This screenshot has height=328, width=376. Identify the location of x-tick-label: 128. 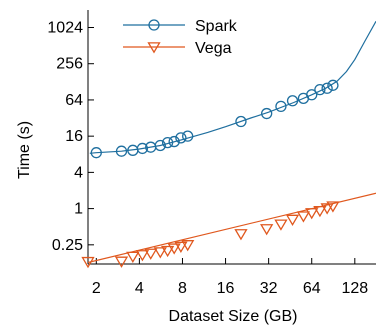
(354, 288).